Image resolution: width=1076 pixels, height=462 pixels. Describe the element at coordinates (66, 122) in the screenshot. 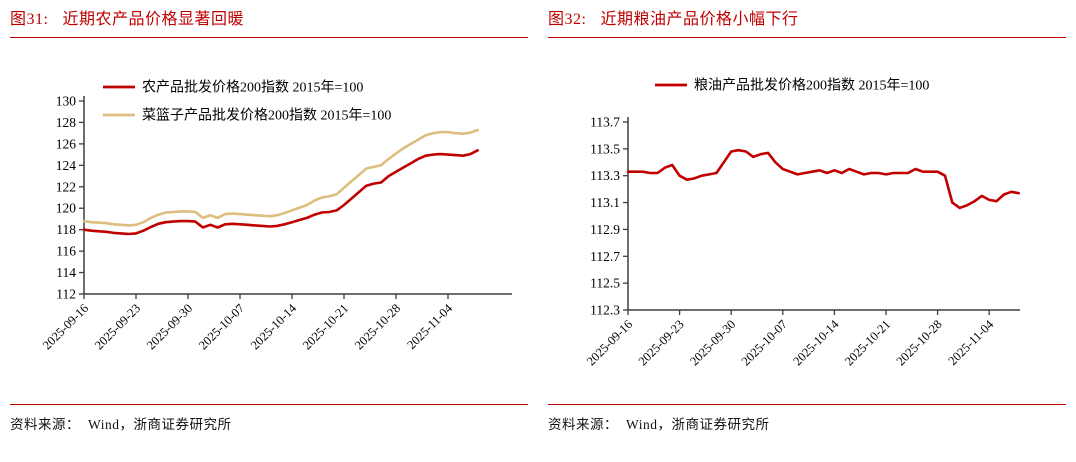

I see `y-tick-label: 128` at that location.